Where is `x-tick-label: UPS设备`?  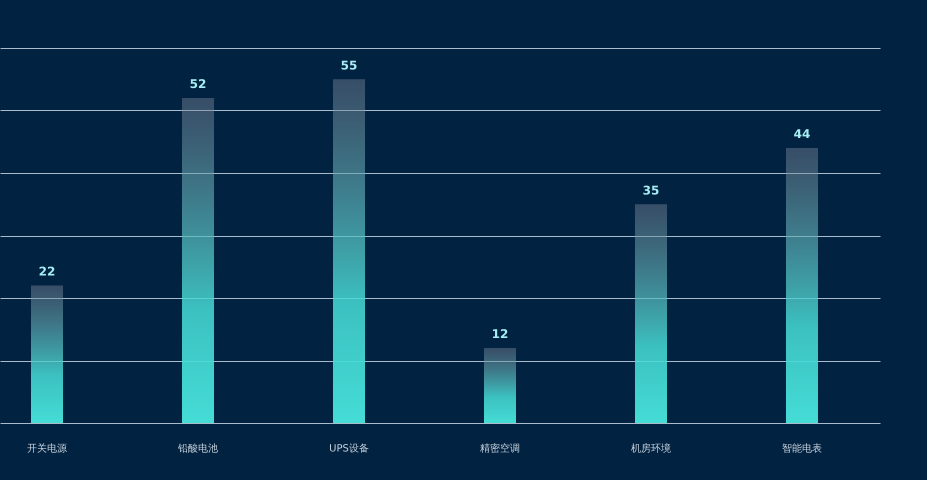
x-tick-label: UPS设备 is located at coordinates (349, 448).